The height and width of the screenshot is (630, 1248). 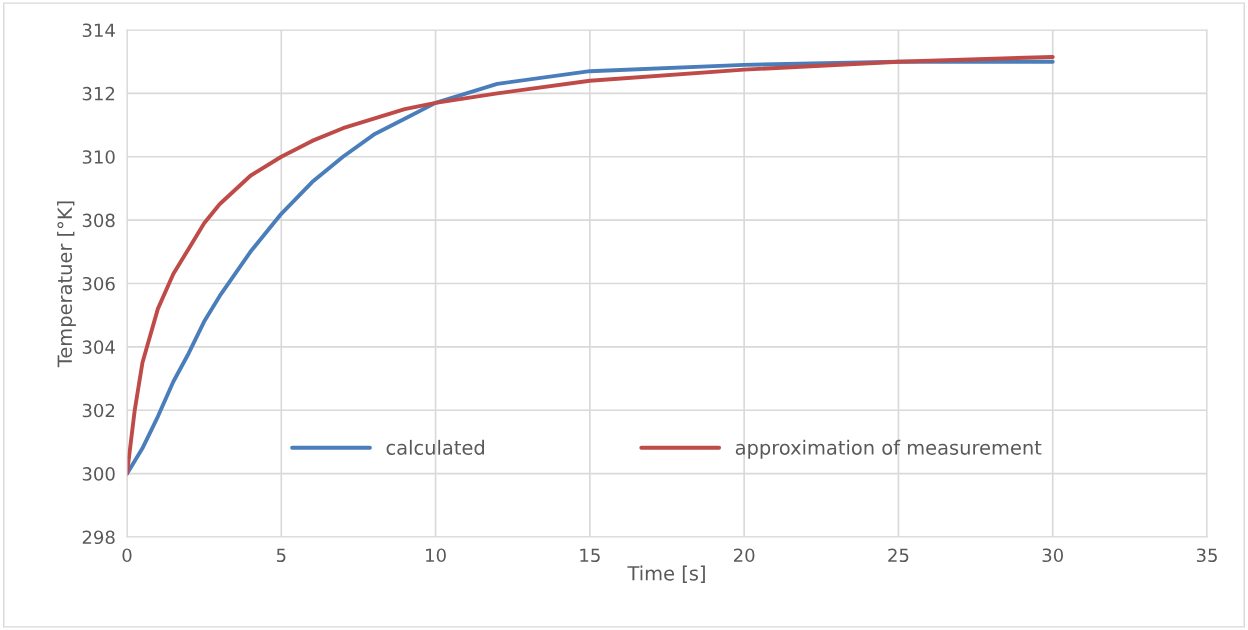 I want to click on x-tick-label: 5, so click(x=281, y=555).